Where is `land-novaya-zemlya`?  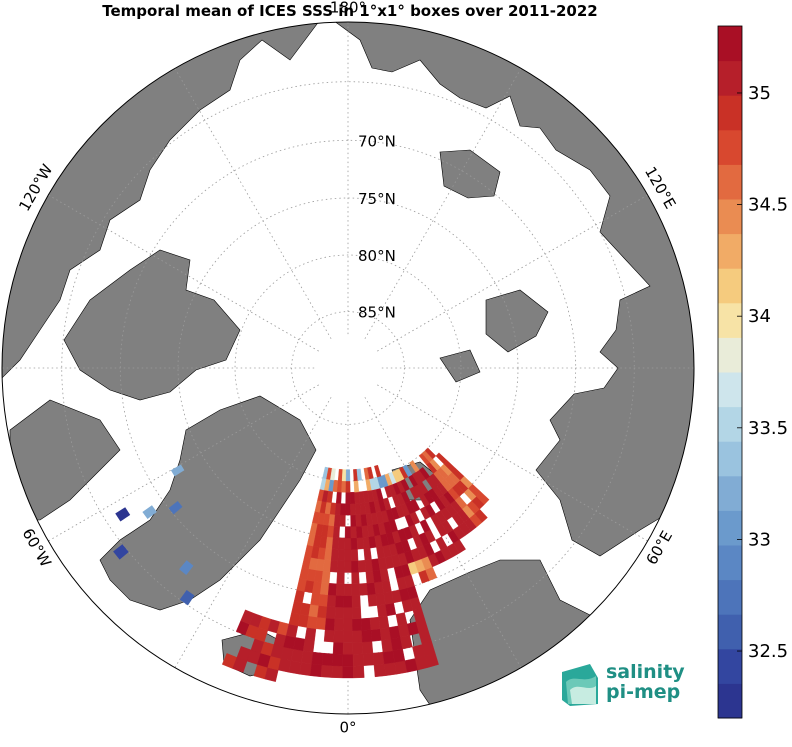
land-novaya-zemlya is located at coordinates (517, 321).